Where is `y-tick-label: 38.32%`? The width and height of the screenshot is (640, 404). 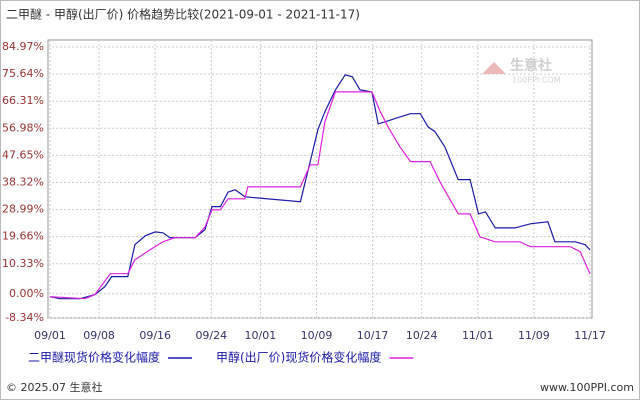
y-tick-label: 38.32% is located at coordinates (23, 181).